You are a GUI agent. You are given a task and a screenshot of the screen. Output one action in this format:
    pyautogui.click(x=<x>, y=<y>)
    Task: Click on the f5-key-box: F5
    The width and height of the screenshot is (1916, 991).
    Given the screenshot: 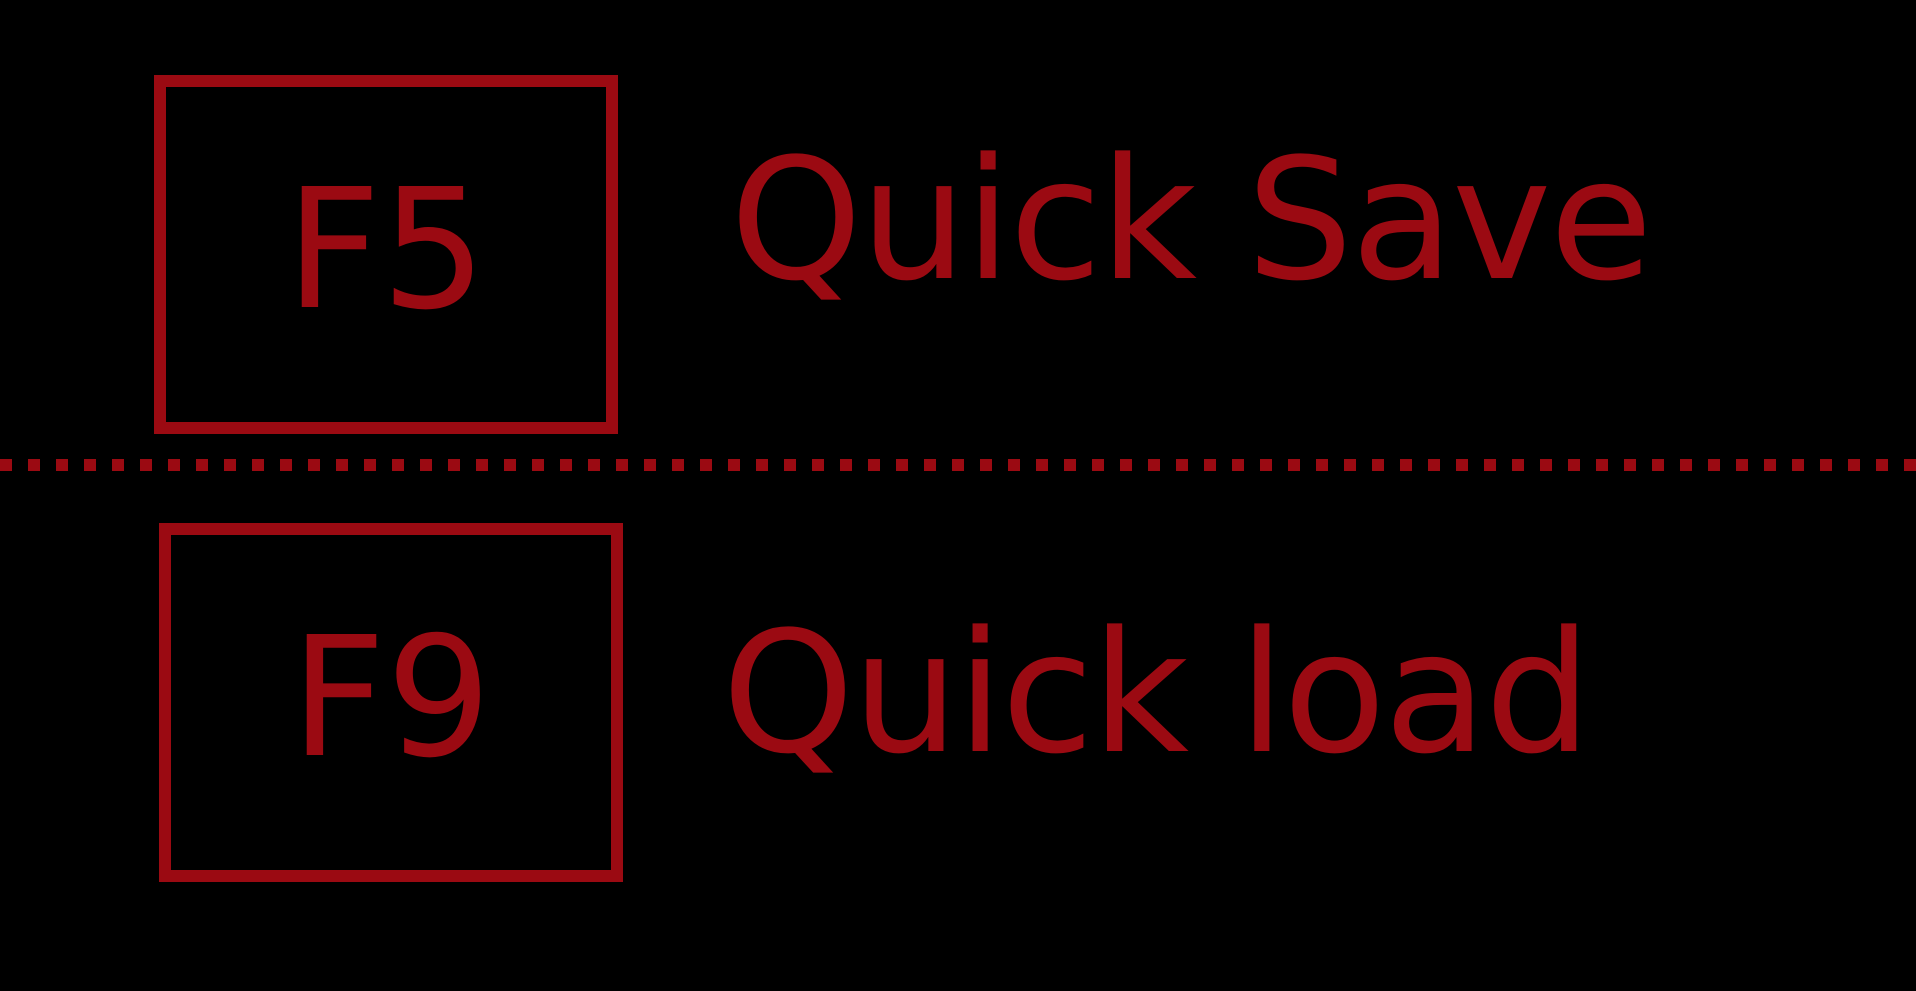 What is the action you would take?
    pyautogui.click(x=386, y=254)
    